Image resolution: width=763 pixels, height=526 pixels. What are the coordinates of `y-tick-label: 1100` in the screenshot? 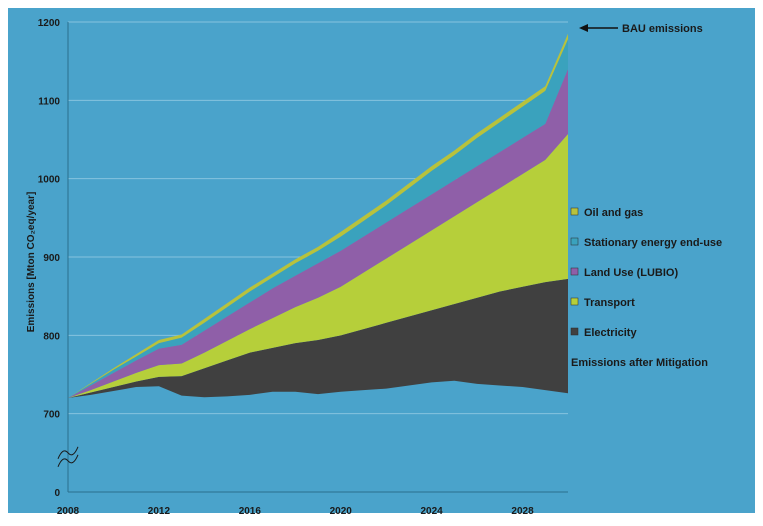 It's located at (49, 101).